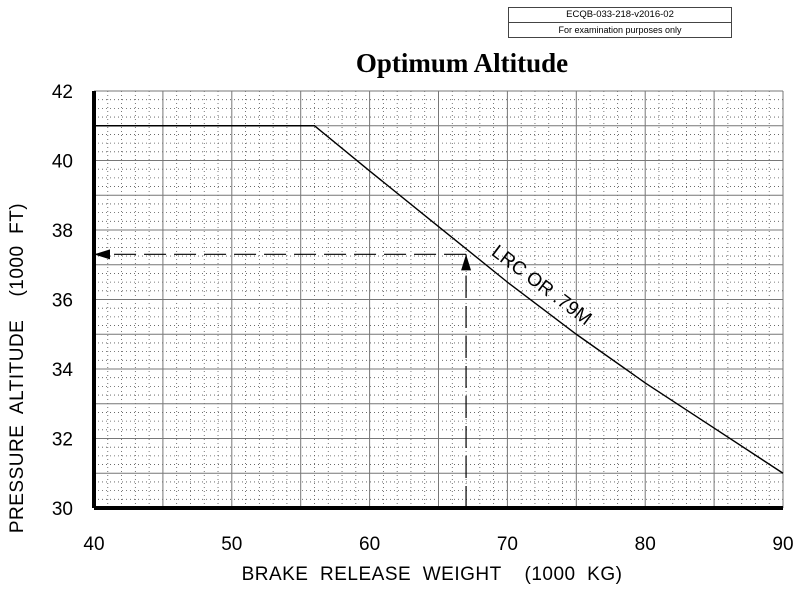 The image size is (800, 590). I want to click on y-tick-label: 40, so click(62, 162).